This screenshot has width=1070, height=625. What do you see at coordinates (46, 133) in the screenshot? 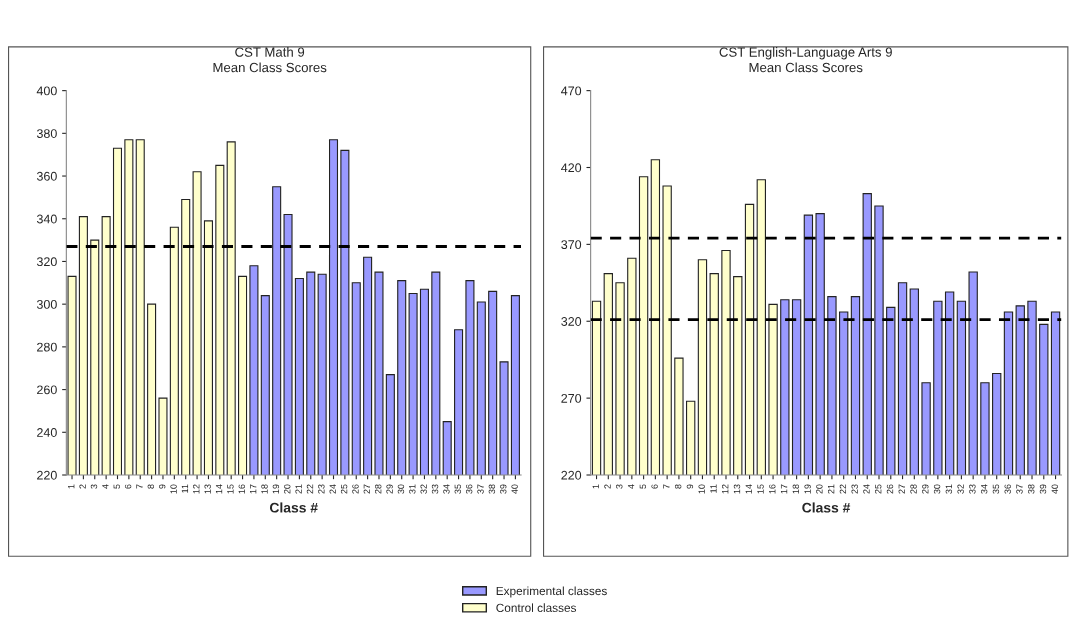
I see `y-tick-label: 380` at bounding box center [46, 133].